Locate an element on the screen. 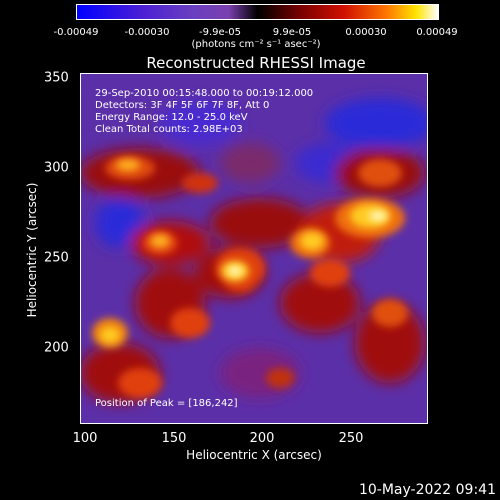 The image size is (500, 500). page-title: Reconstructed RHESSI Image is located at coordinates (256, 63).